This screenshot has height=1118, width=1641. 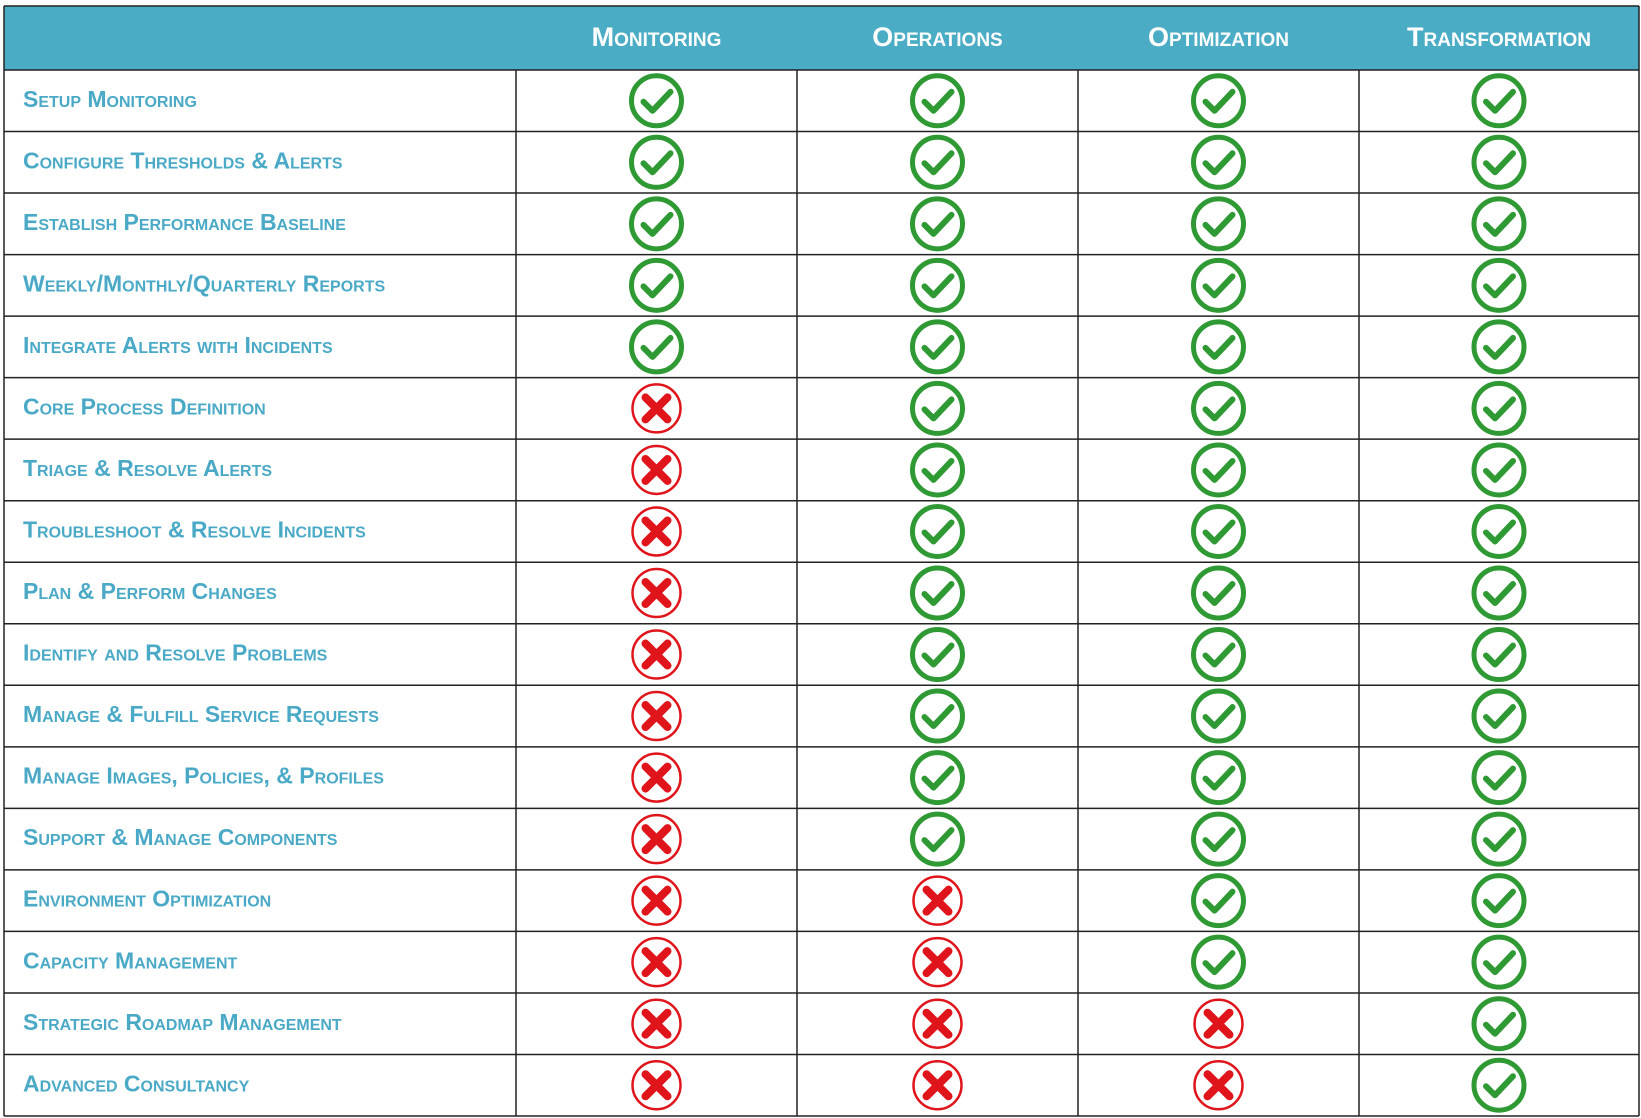 What do you see at coordinates (183, 160) in the screenshot?
I see `row-label: Configure Thresholds & Alerts` at bounding box center [183, 160].